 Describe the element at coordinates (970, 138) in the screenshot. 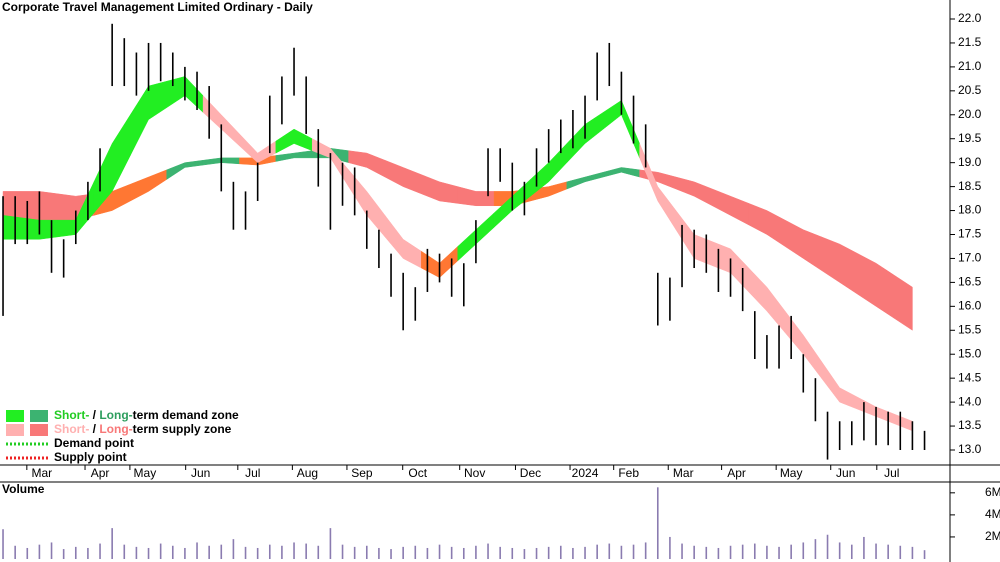

I see `y-tick-label: 19.5` at that location.